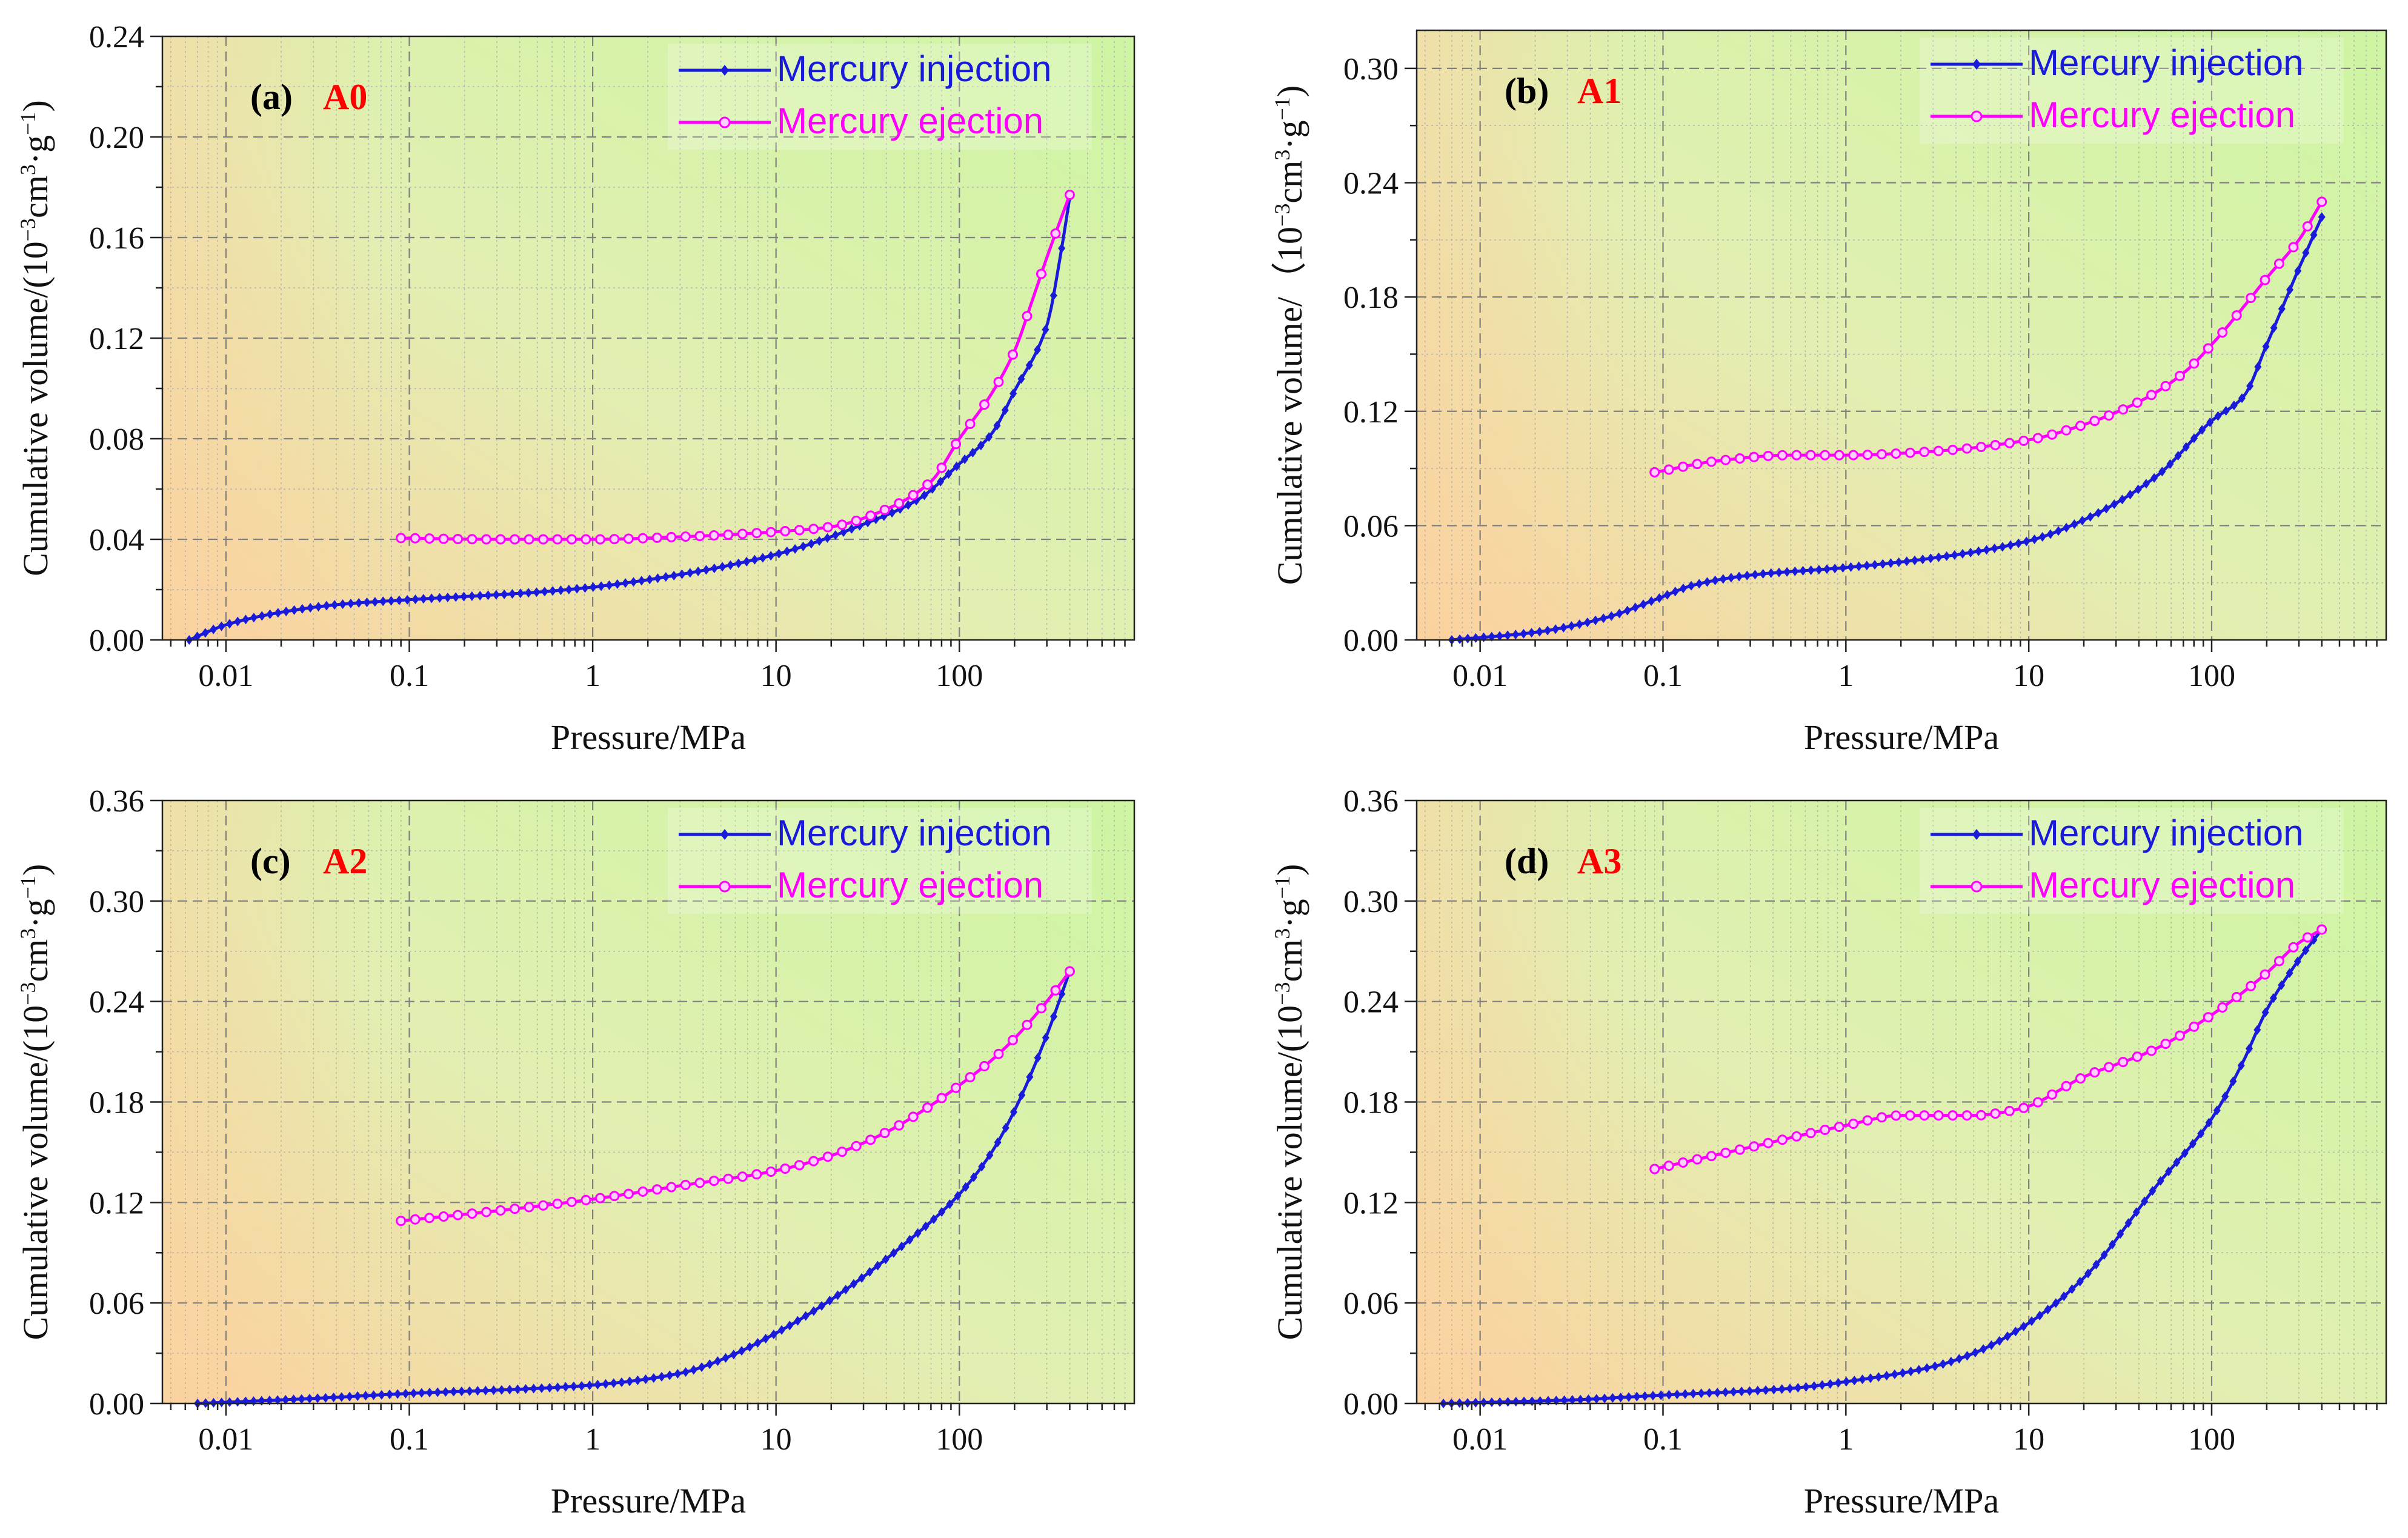  What do you see at coordinates (116, 540) in the screenshot?
I see `y-tick-label: 0.04` at bounding box center [116, 540].